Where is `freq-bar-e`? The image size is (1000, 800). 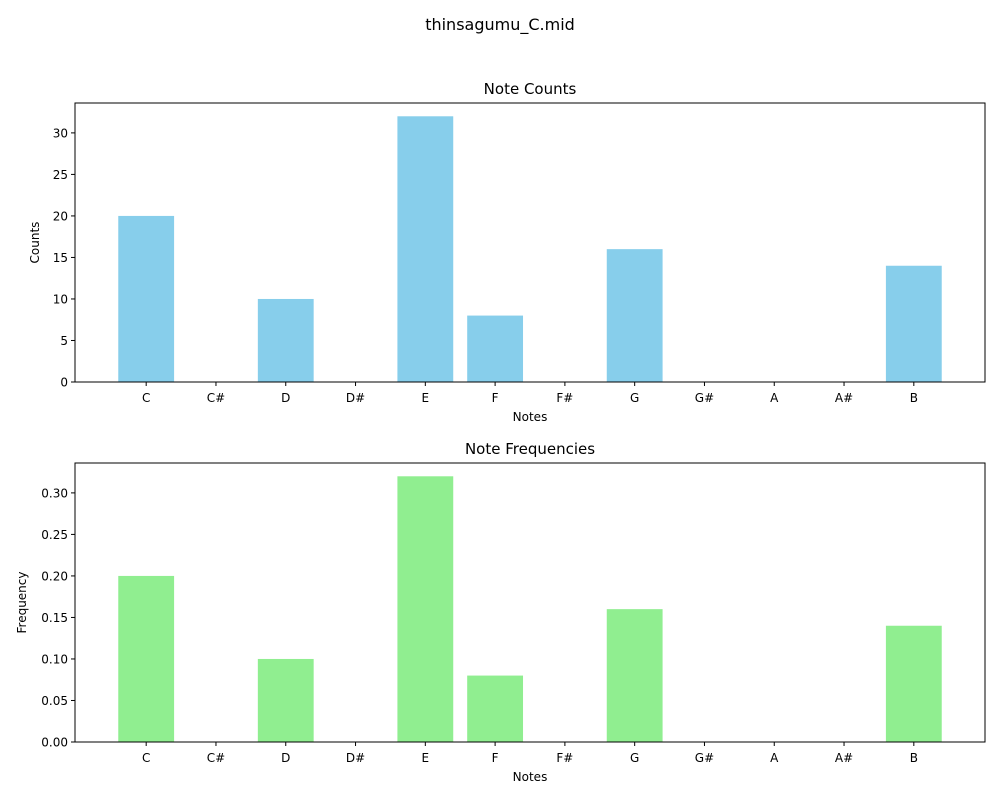
freq-bar-e is located at coordinates (425, 609).